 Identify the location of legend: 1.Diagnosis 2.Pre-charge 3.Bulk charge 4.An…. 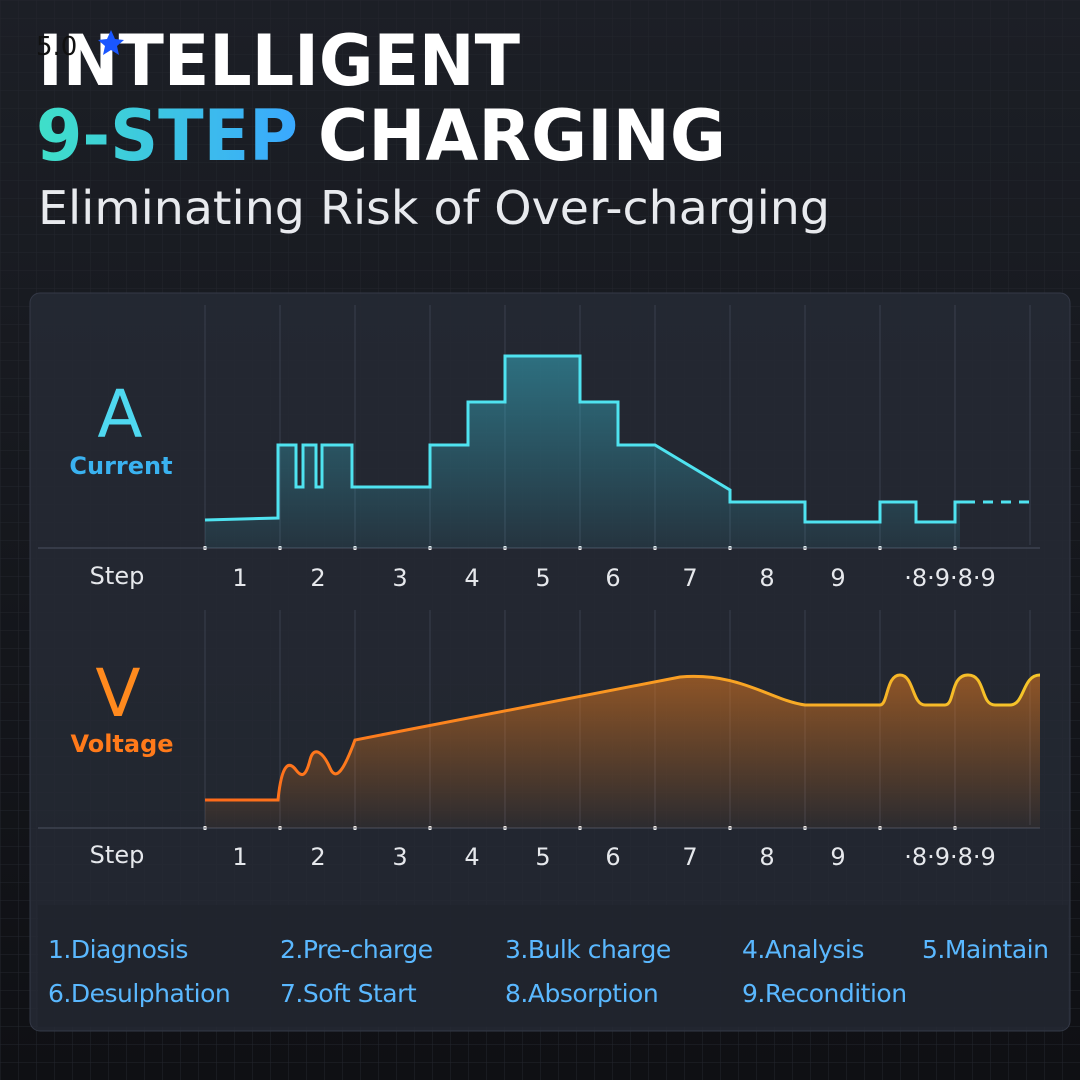
(548, 971).